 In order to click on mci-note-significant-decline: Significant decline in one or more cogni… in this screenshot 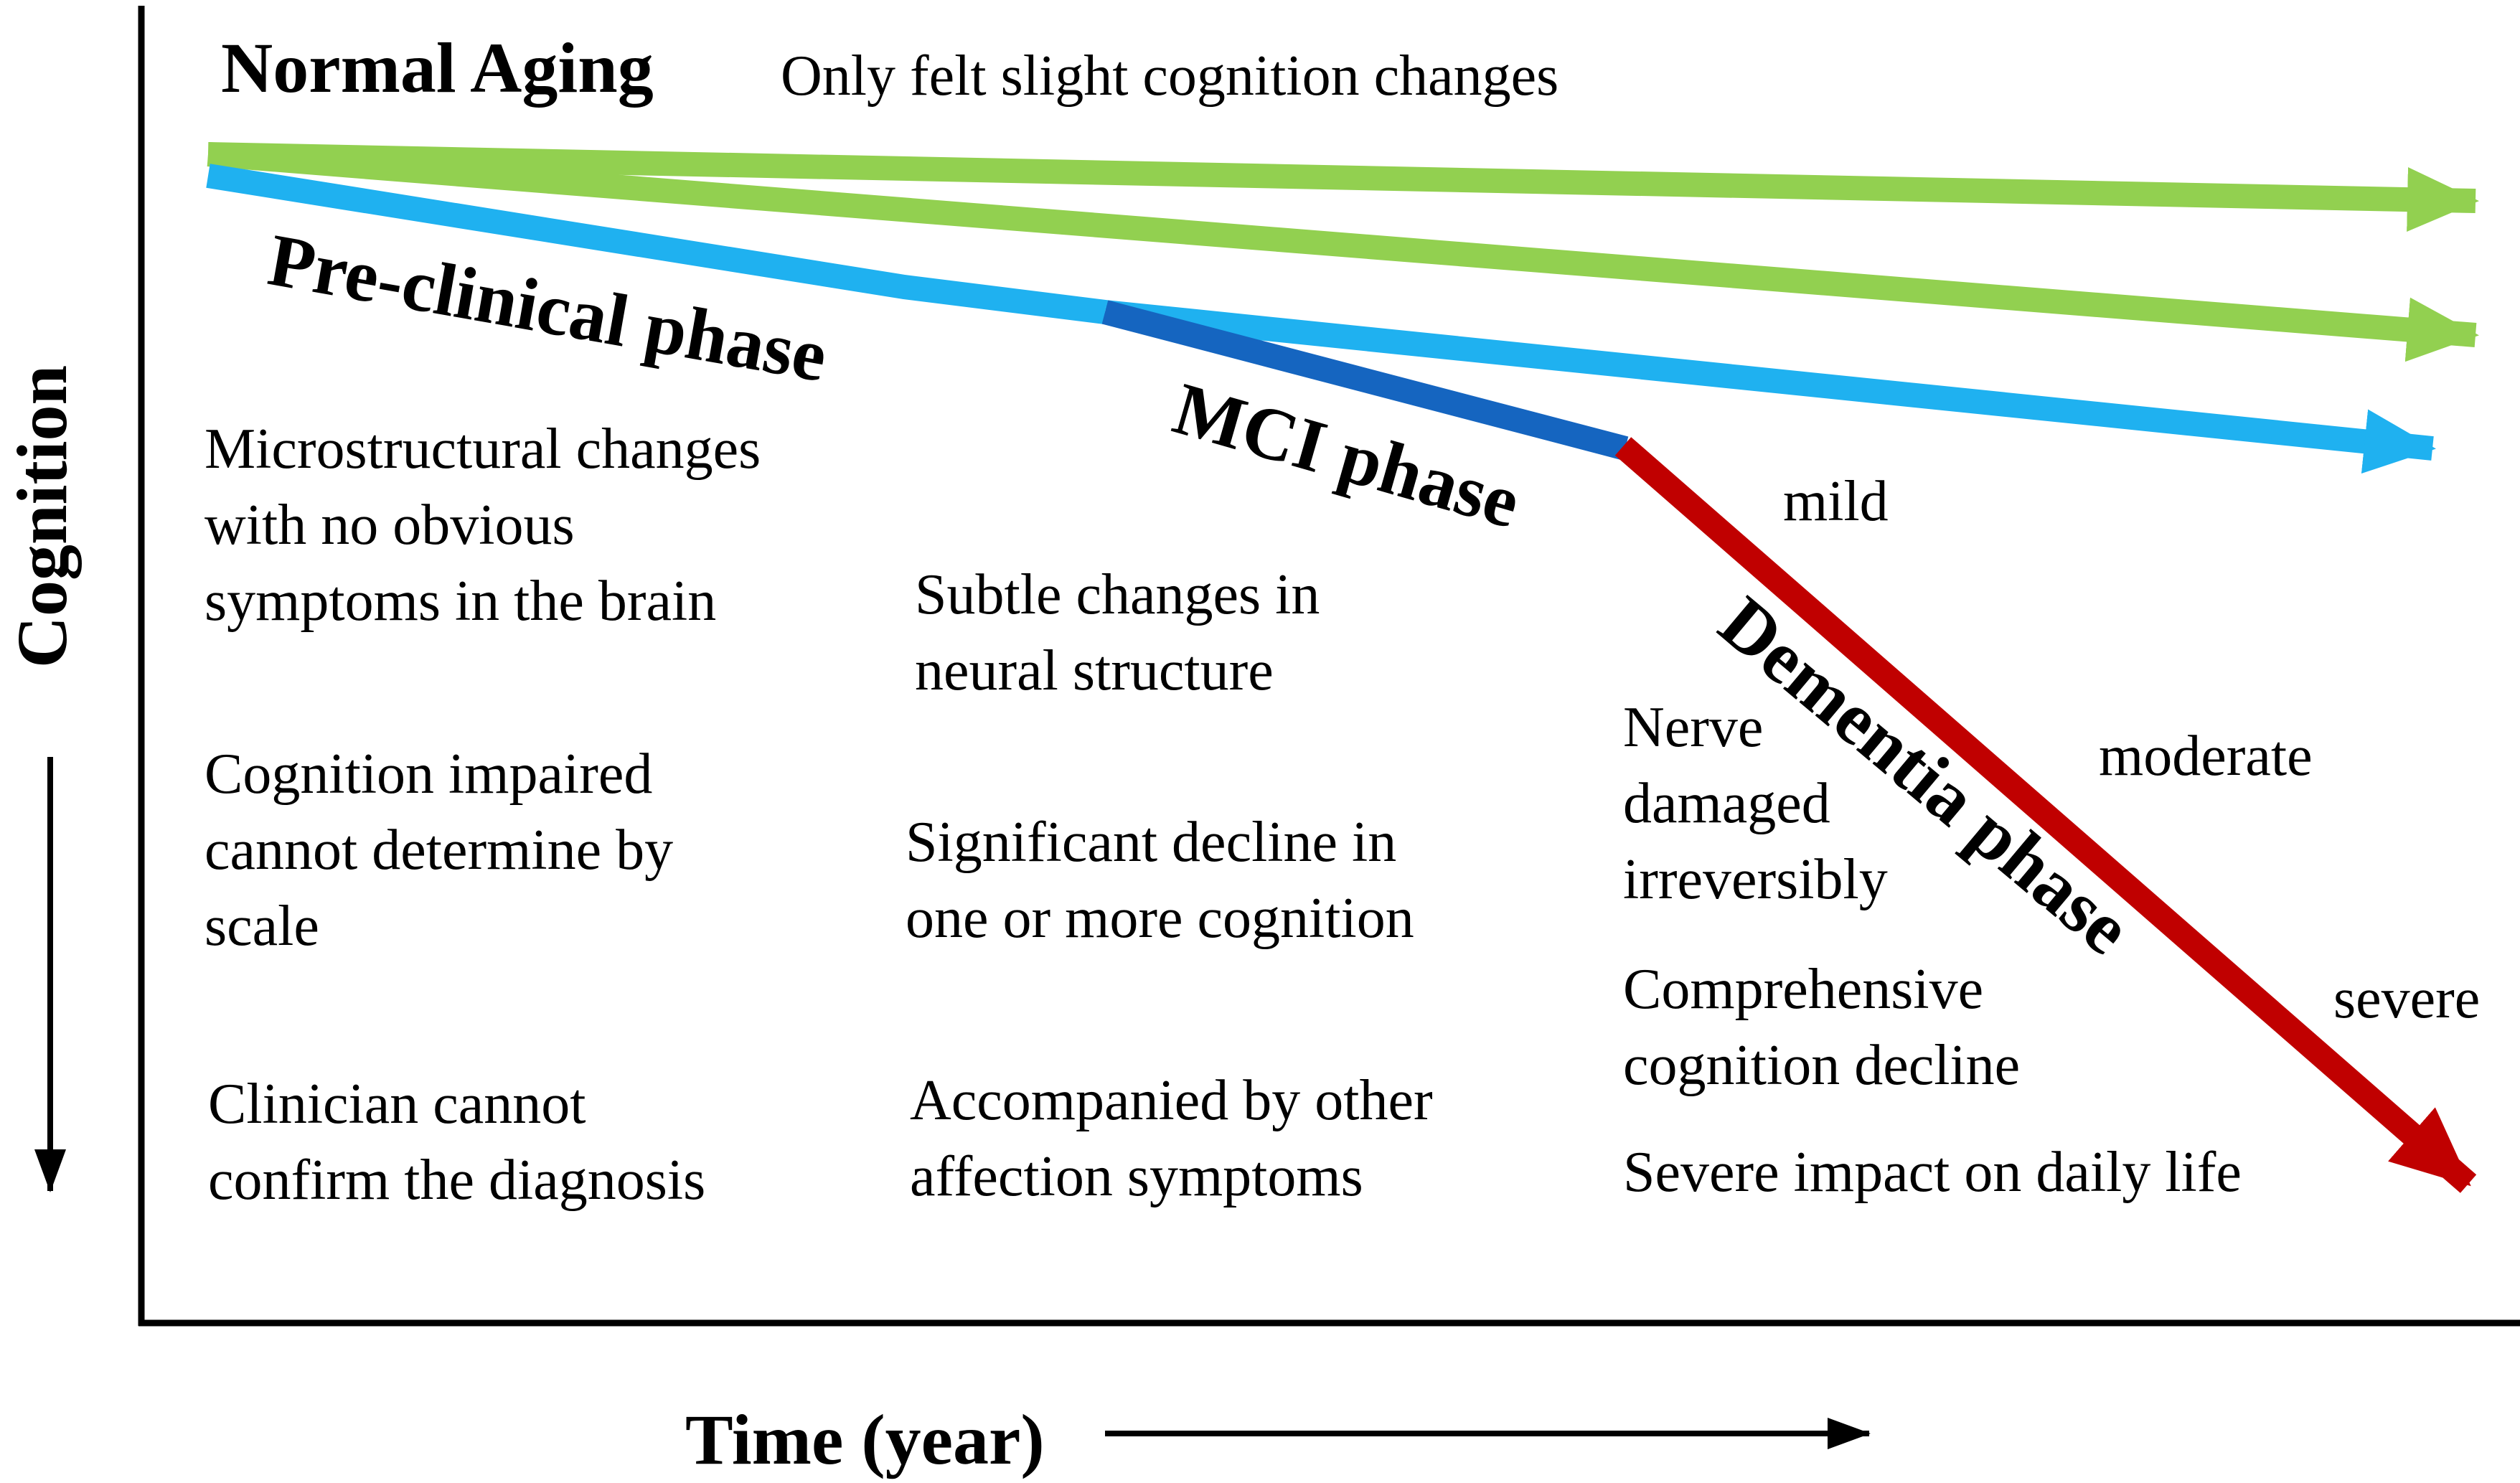, I will do `click(1160, 880)`.